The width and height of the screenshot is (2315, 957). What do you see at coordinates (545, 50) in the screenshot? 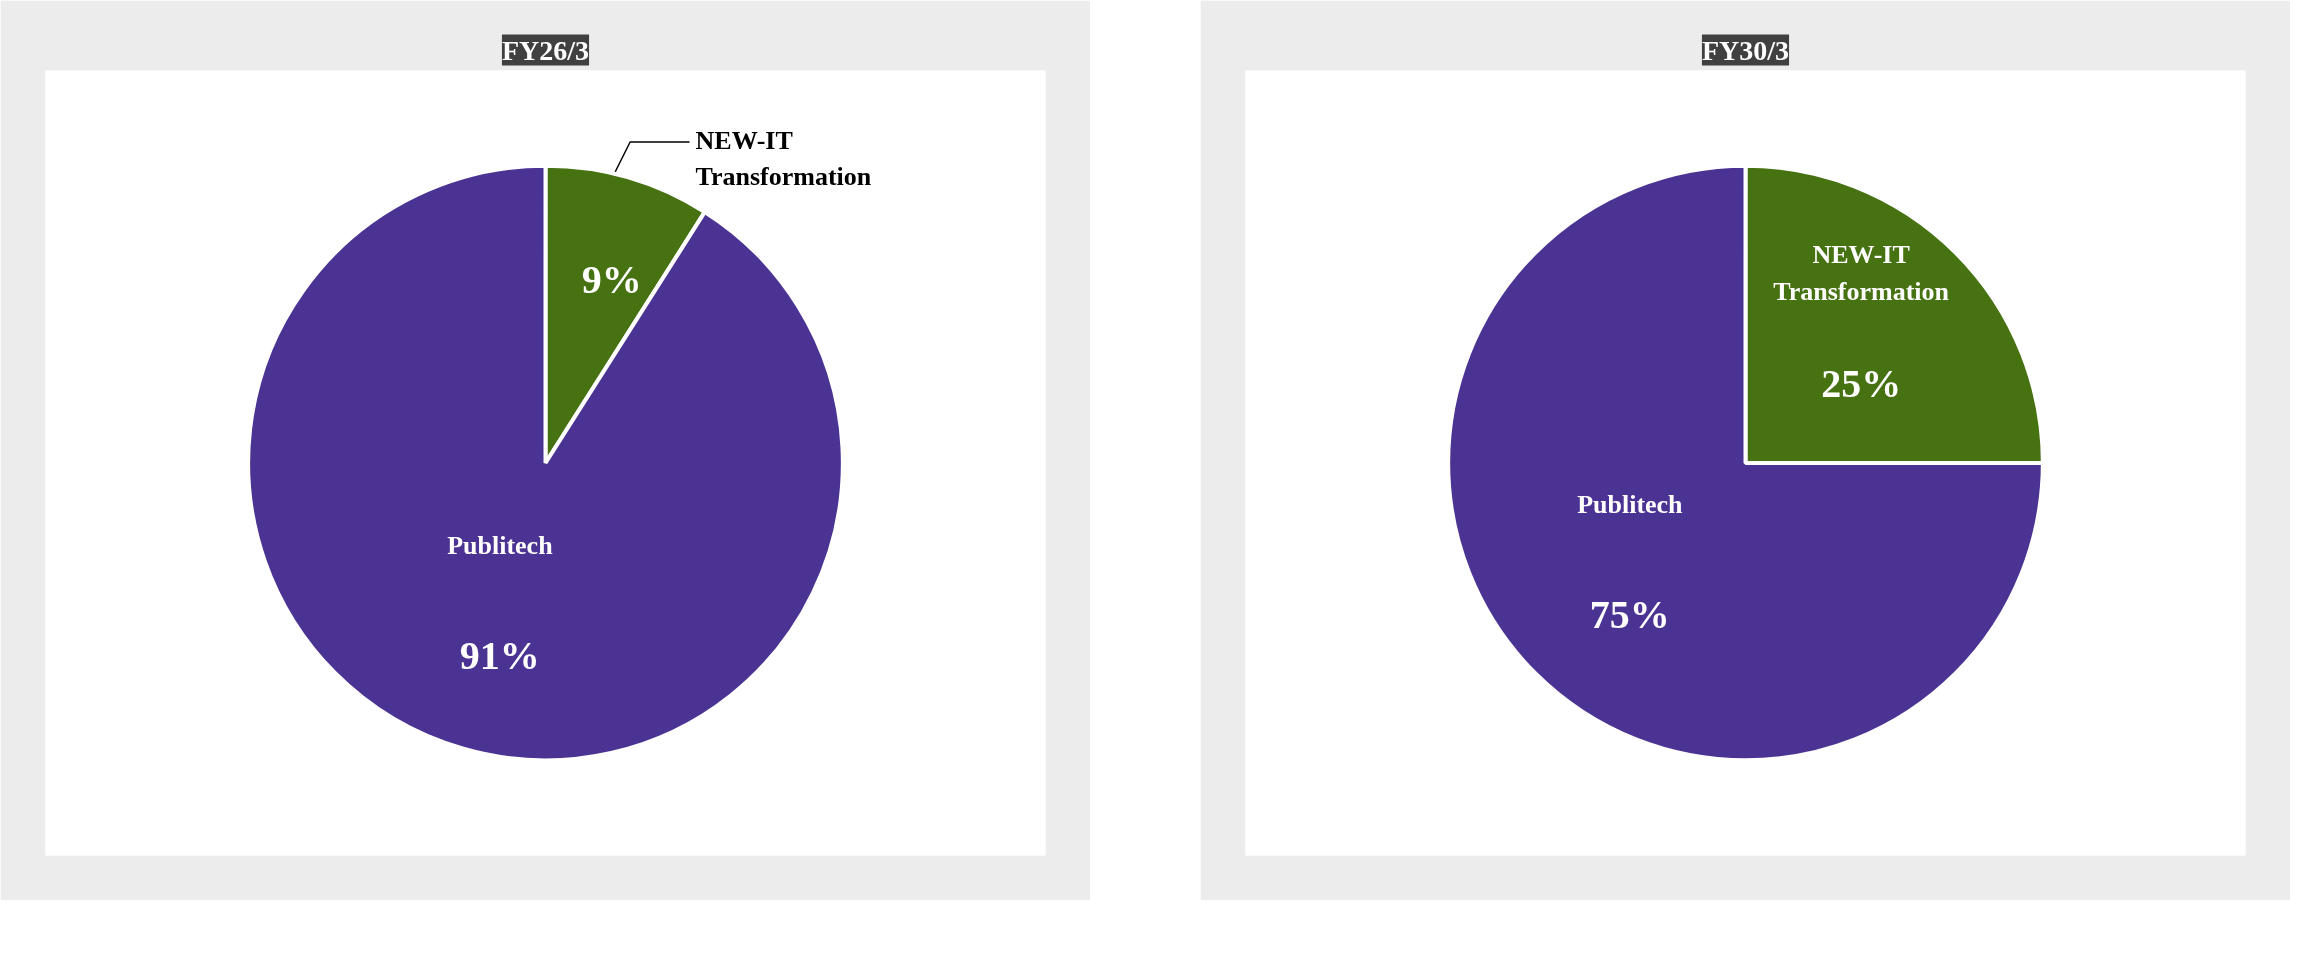
I see `chart-title: FY26/3` at bounding box center [545, 50].